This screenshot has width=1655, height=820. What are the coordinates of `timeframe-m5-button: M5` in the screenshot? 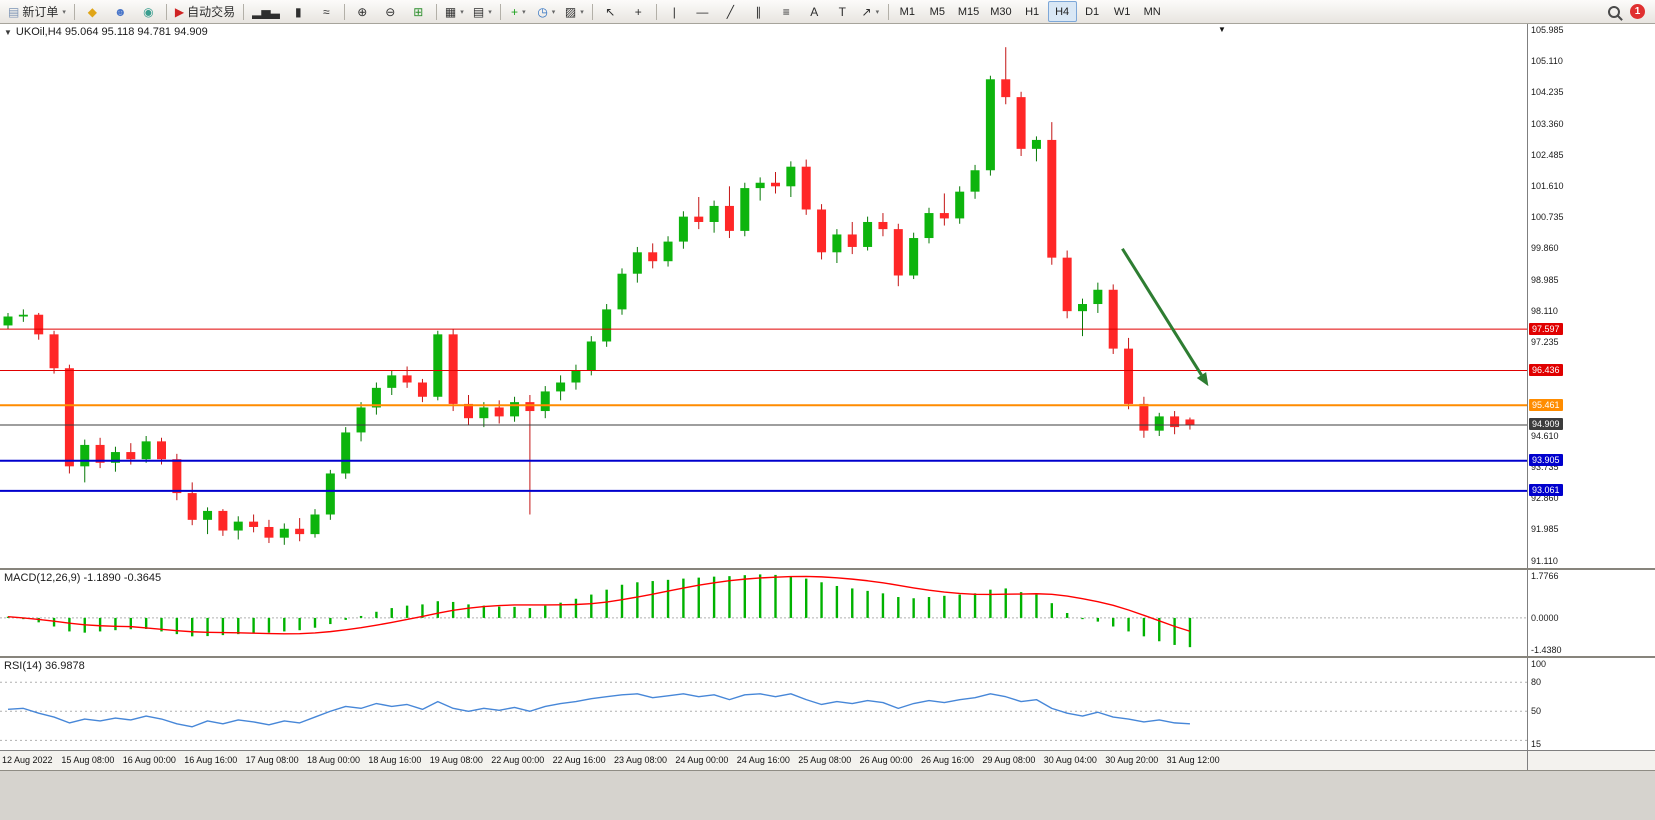 It's located at (937, 11).